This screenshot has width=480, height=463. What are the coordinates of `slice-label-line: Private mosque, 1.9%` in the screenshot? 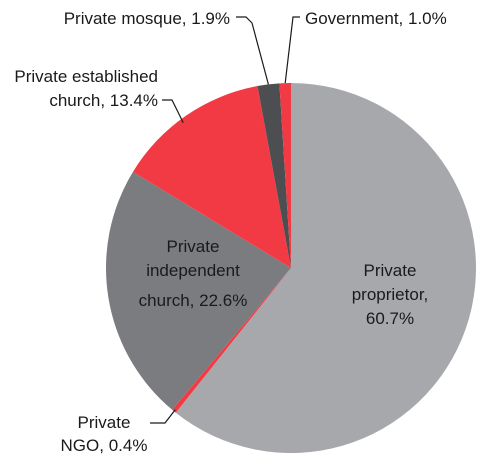 It's located at (147, 18).